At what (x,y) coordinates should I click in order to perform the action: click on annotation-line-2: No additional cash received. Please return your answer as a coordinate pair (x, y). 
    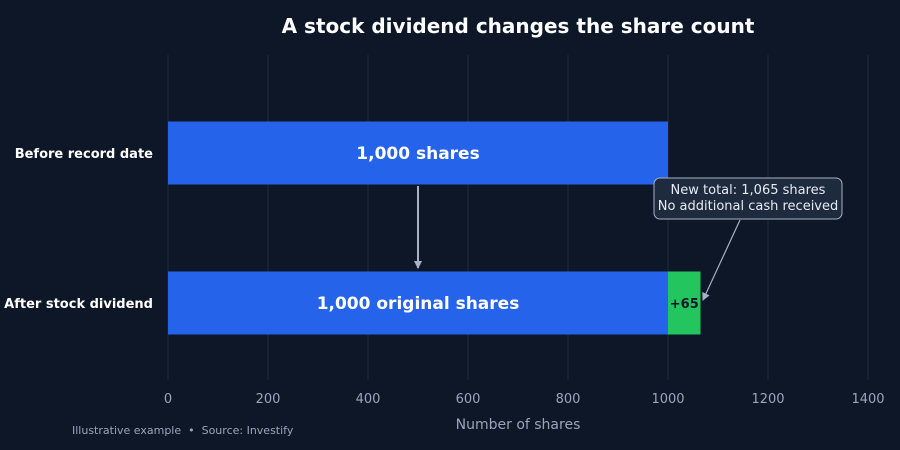
    Looking at the image, I should click on (748, 206).